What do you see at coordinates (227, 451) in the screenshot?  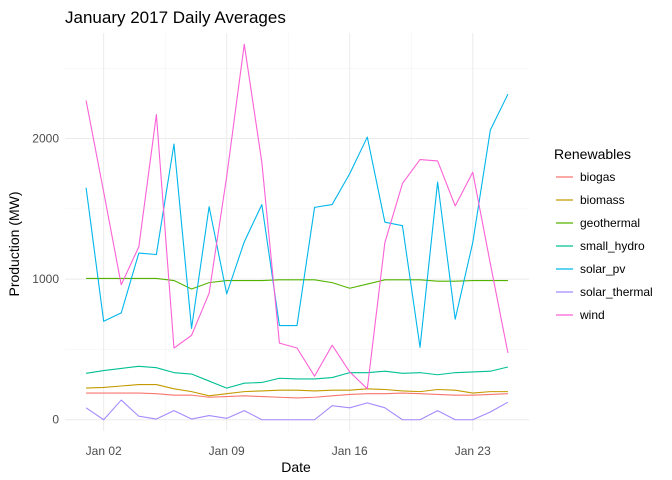 I see `x-tick-label: Jan 09` at bounding box center [227, 451].